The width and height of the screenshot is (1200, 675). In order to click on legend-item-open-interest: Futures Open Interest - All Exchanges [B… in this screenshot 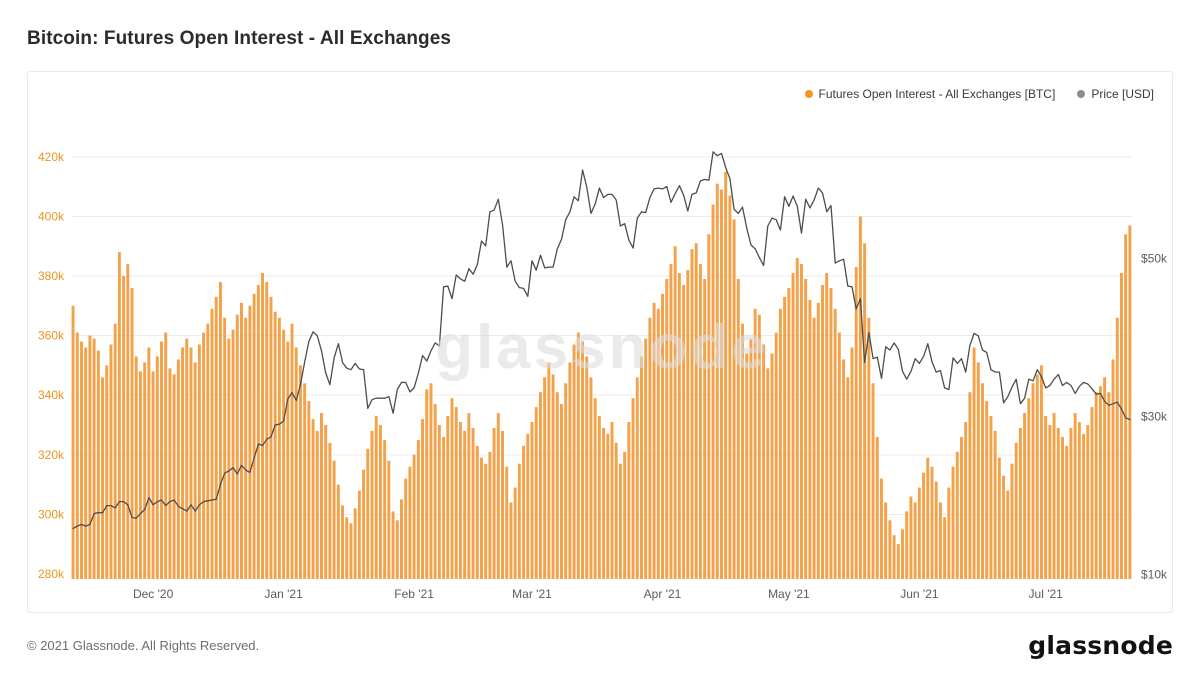, I will do `click(929, 94)`.